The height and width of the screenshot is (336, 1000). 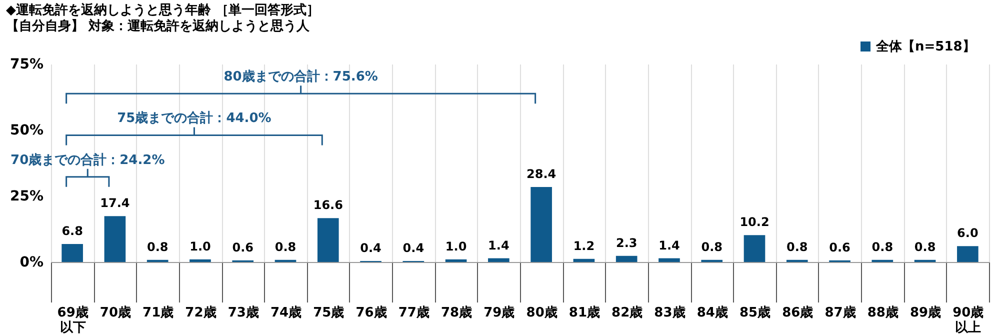 I want to click on x-tick-label: 80歳, so click(x=542, y=313).